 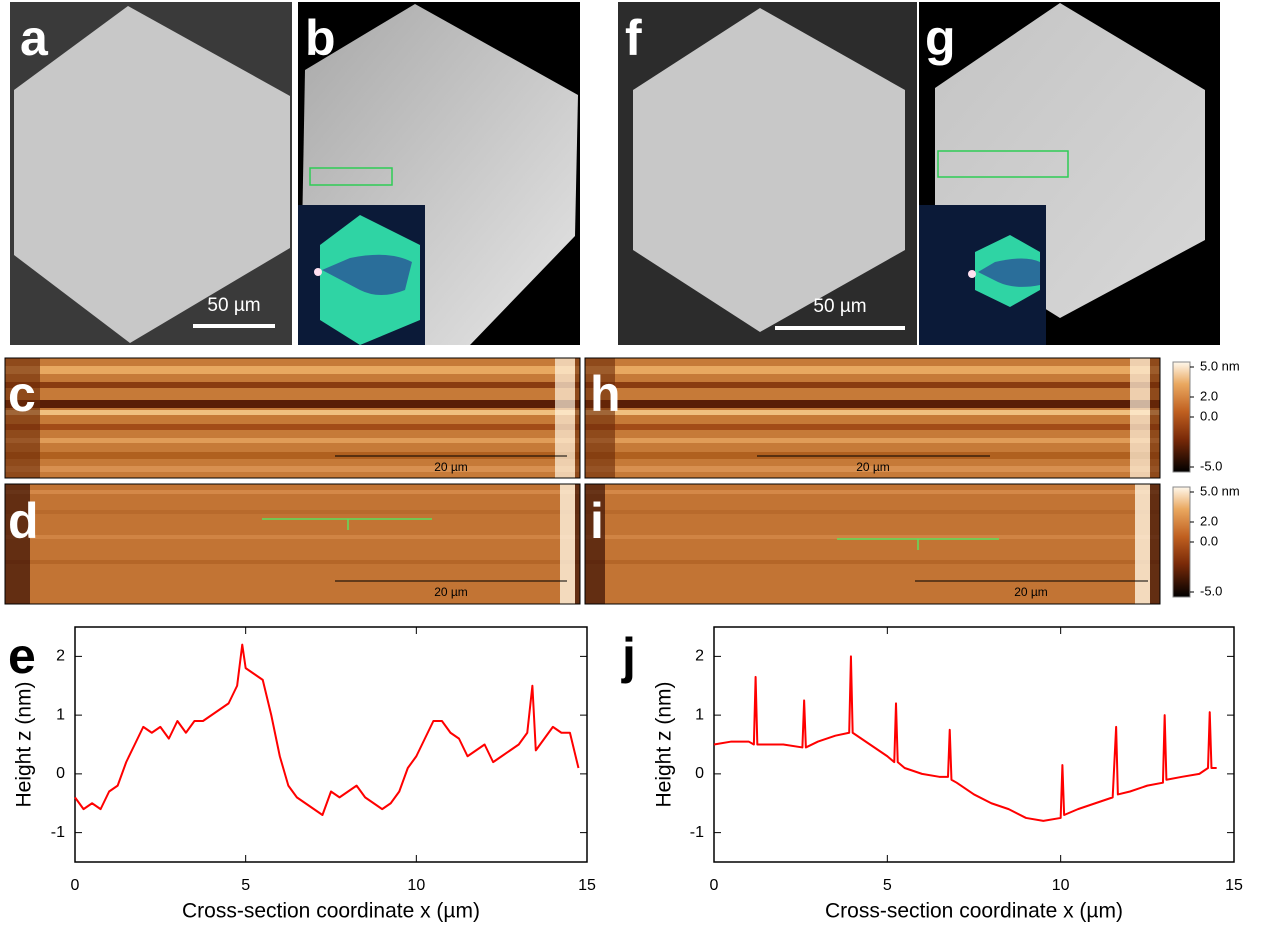 What do you see at coordinates (628, 656) in the screenshot?
I see `panel-label: j` at bounding box center [628, 656].